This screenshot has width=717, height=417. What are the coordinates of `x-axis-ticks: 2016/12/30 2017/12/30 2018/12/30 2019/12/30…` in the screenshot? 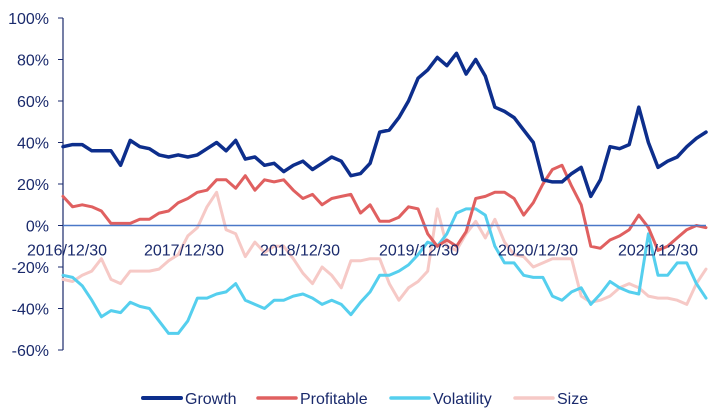 It's located at (362, 251).